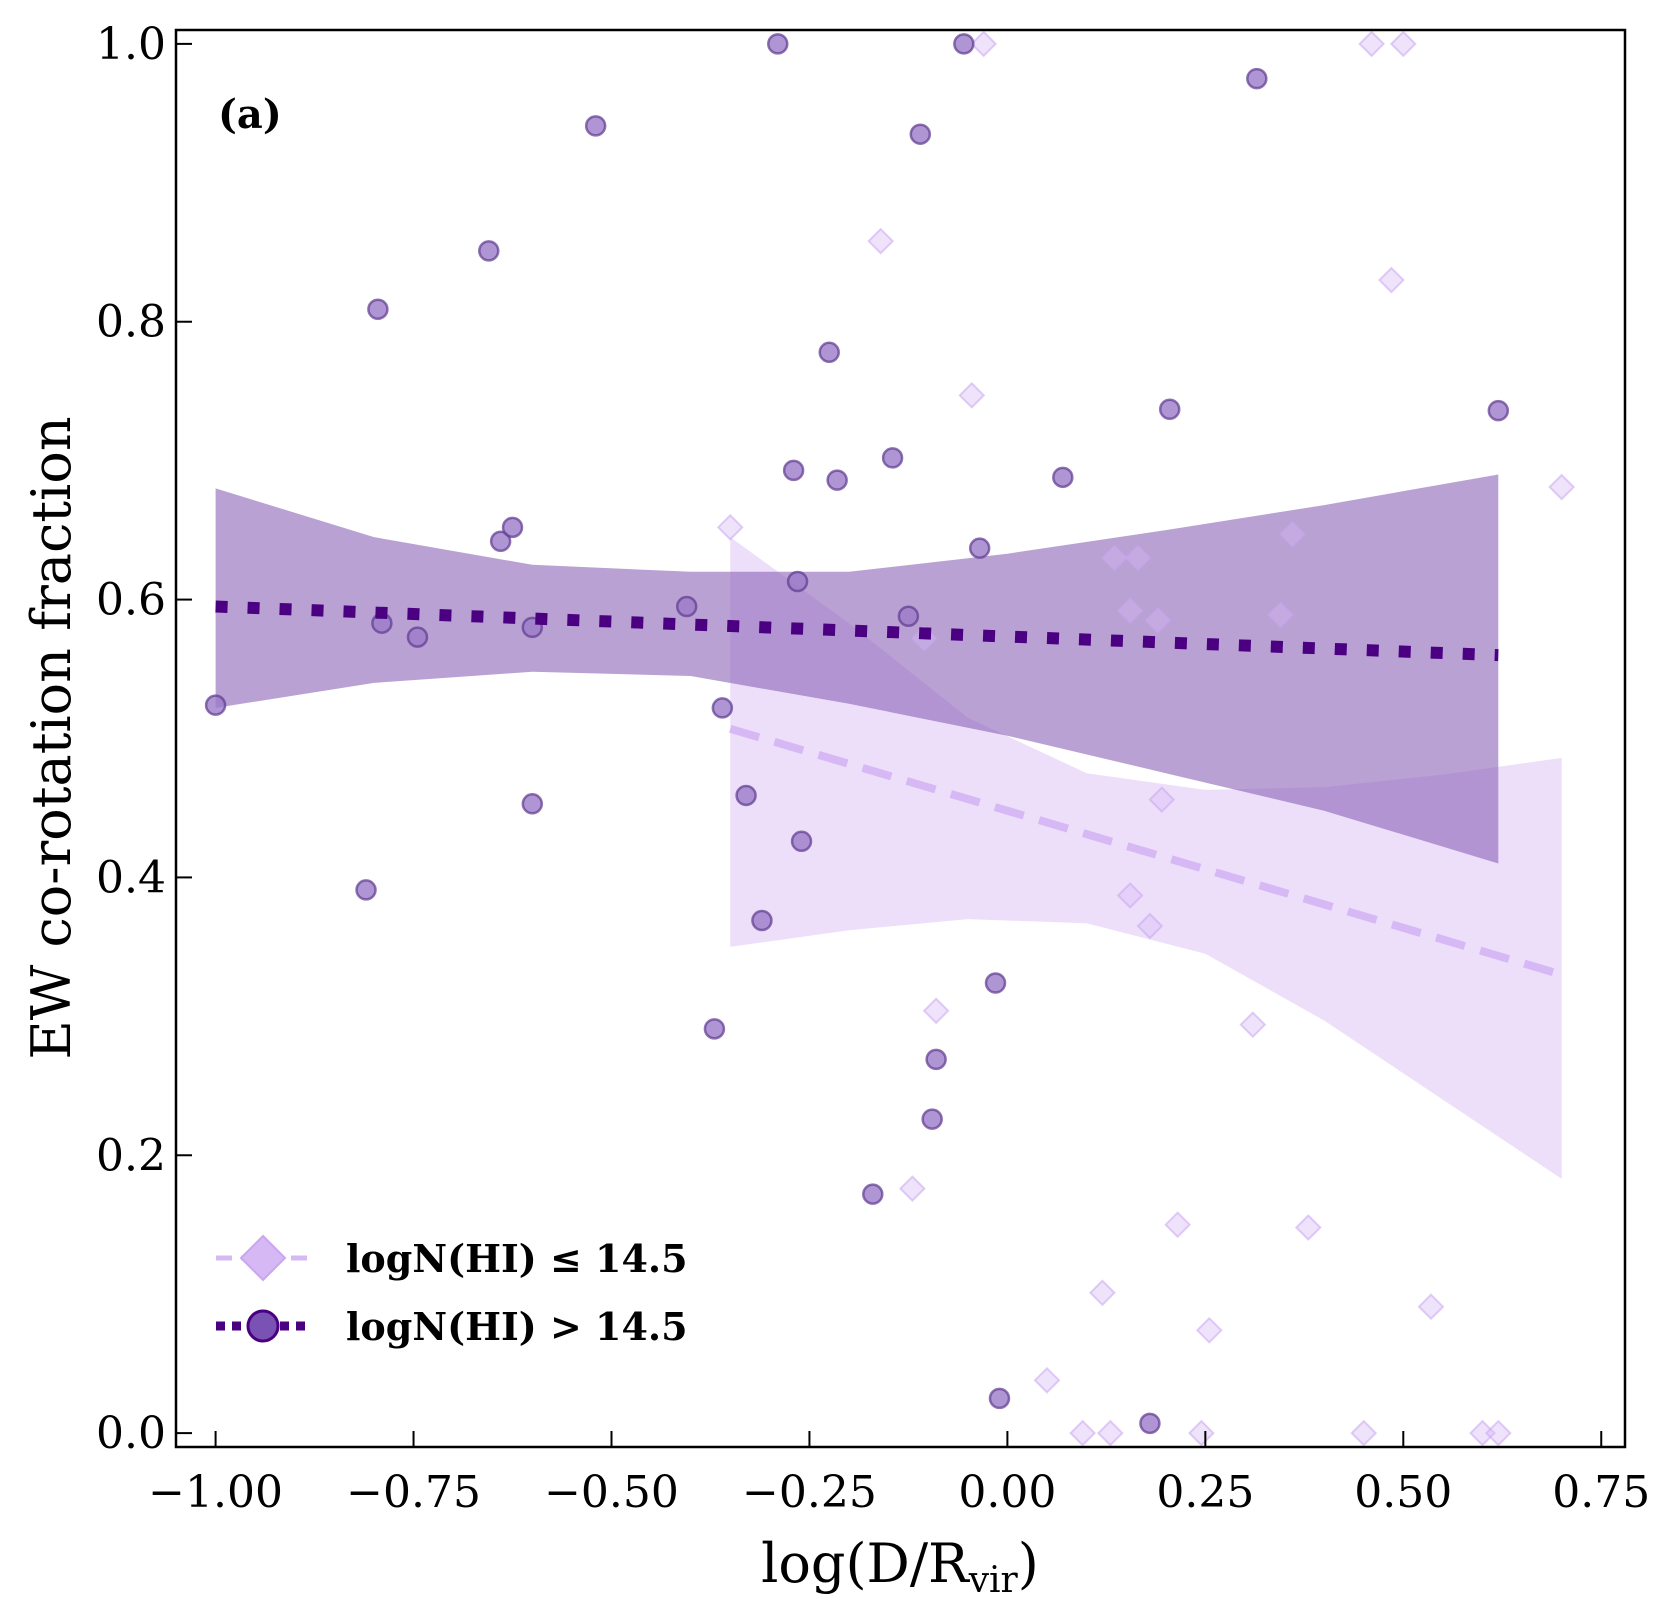  I want to click on legend-label-low: logN(HI) ≤ 14.5, so click(517, 1258).